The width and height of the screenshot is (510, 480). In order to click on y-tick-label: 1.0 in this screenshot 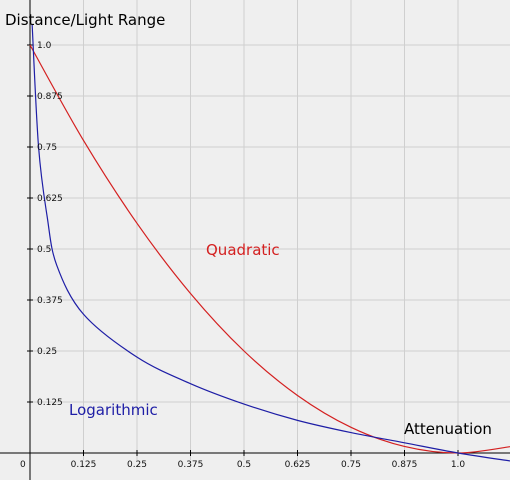, I will do `click(44, 46)`.